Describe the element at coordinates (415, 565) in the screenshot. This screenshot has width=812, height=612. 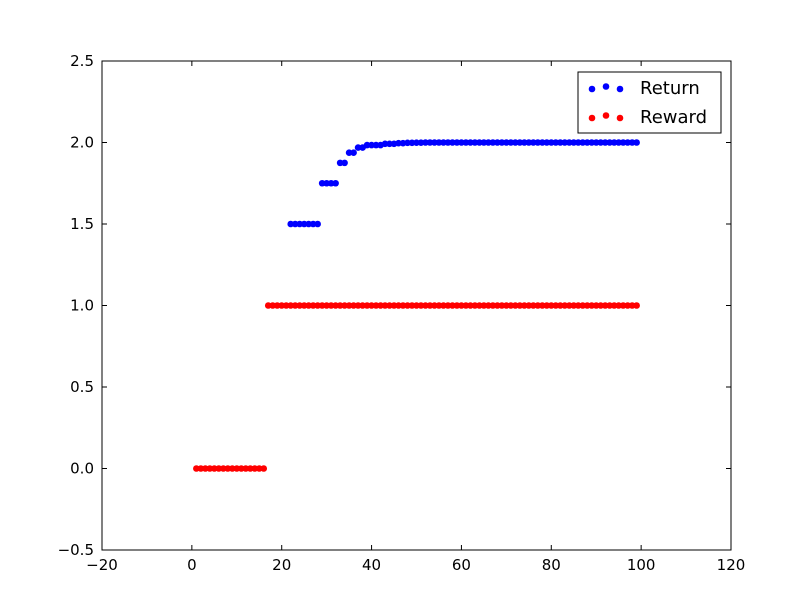
I see `x-tick-labels: −20 0 20 40 60 80 100 120` at that location.